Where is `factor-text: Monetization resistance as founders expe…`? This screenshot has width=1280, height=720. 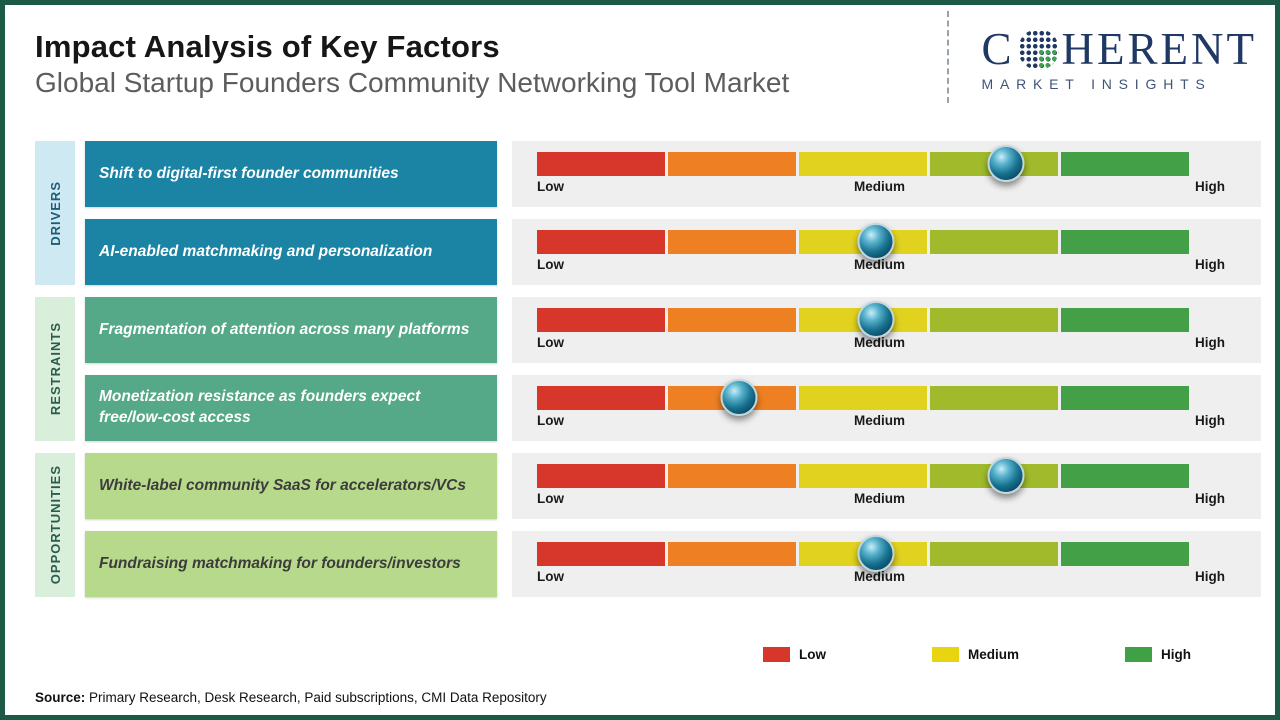 factor-text: Monetization resistance as founders expe… is located at coordinates (260, 407).